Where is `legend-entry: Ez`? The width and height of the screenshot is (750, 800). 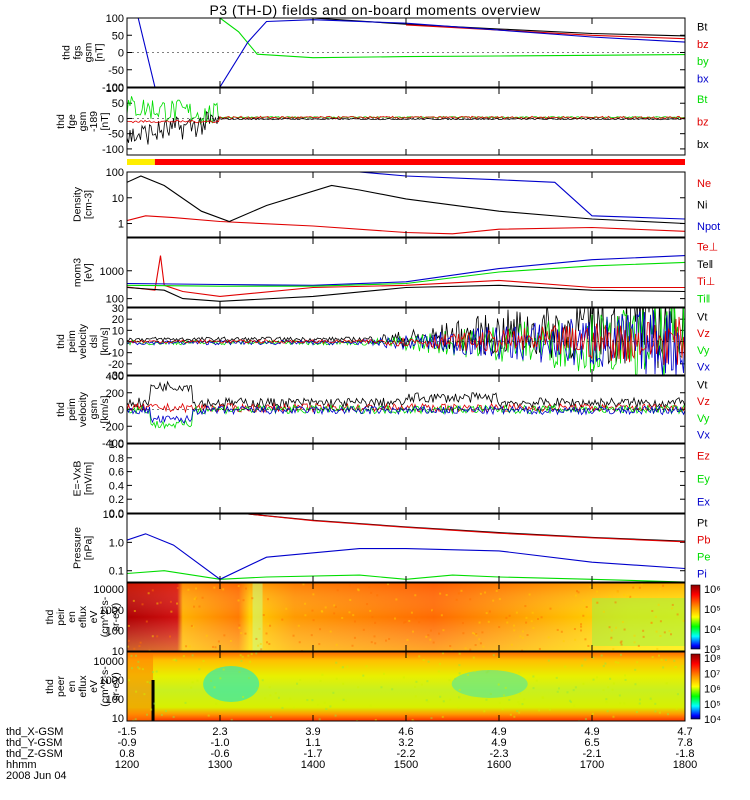 legend-entry: Ez is located at coordinates (703, 457).